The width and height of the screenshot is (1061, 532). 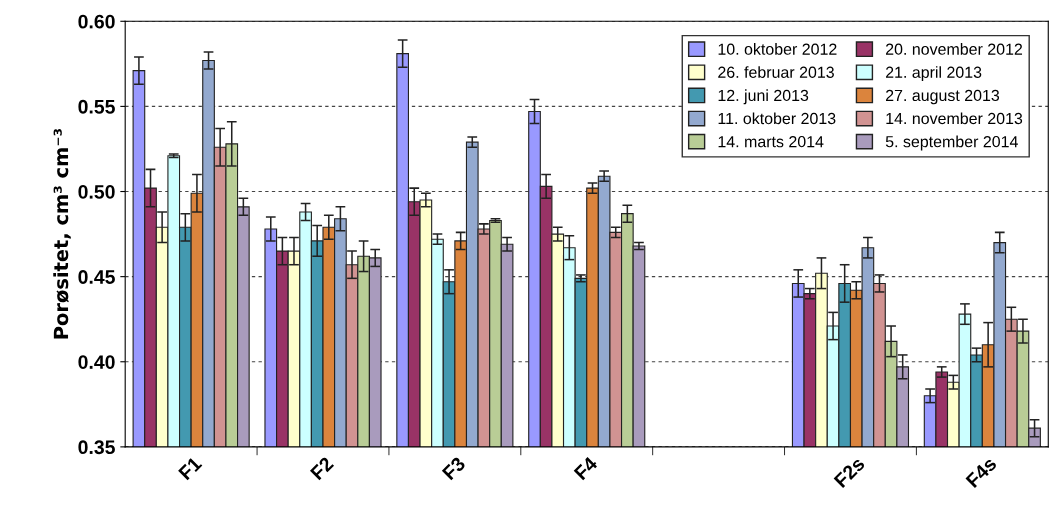 What do you see at coordinates (776, 72) in the screenshot?
I see `legend-label: 26. februar 2013` at bounding box center [776, 72].